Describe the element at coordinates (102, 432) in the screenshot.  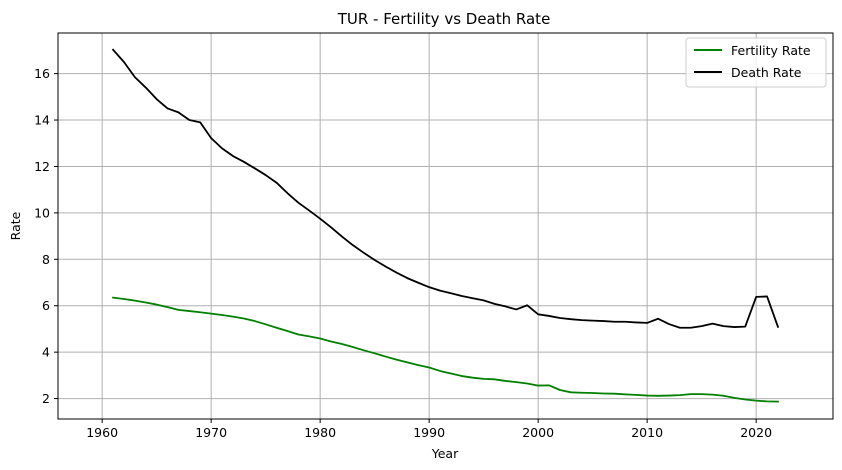
I see `x-tick-label: 1960` at that location.